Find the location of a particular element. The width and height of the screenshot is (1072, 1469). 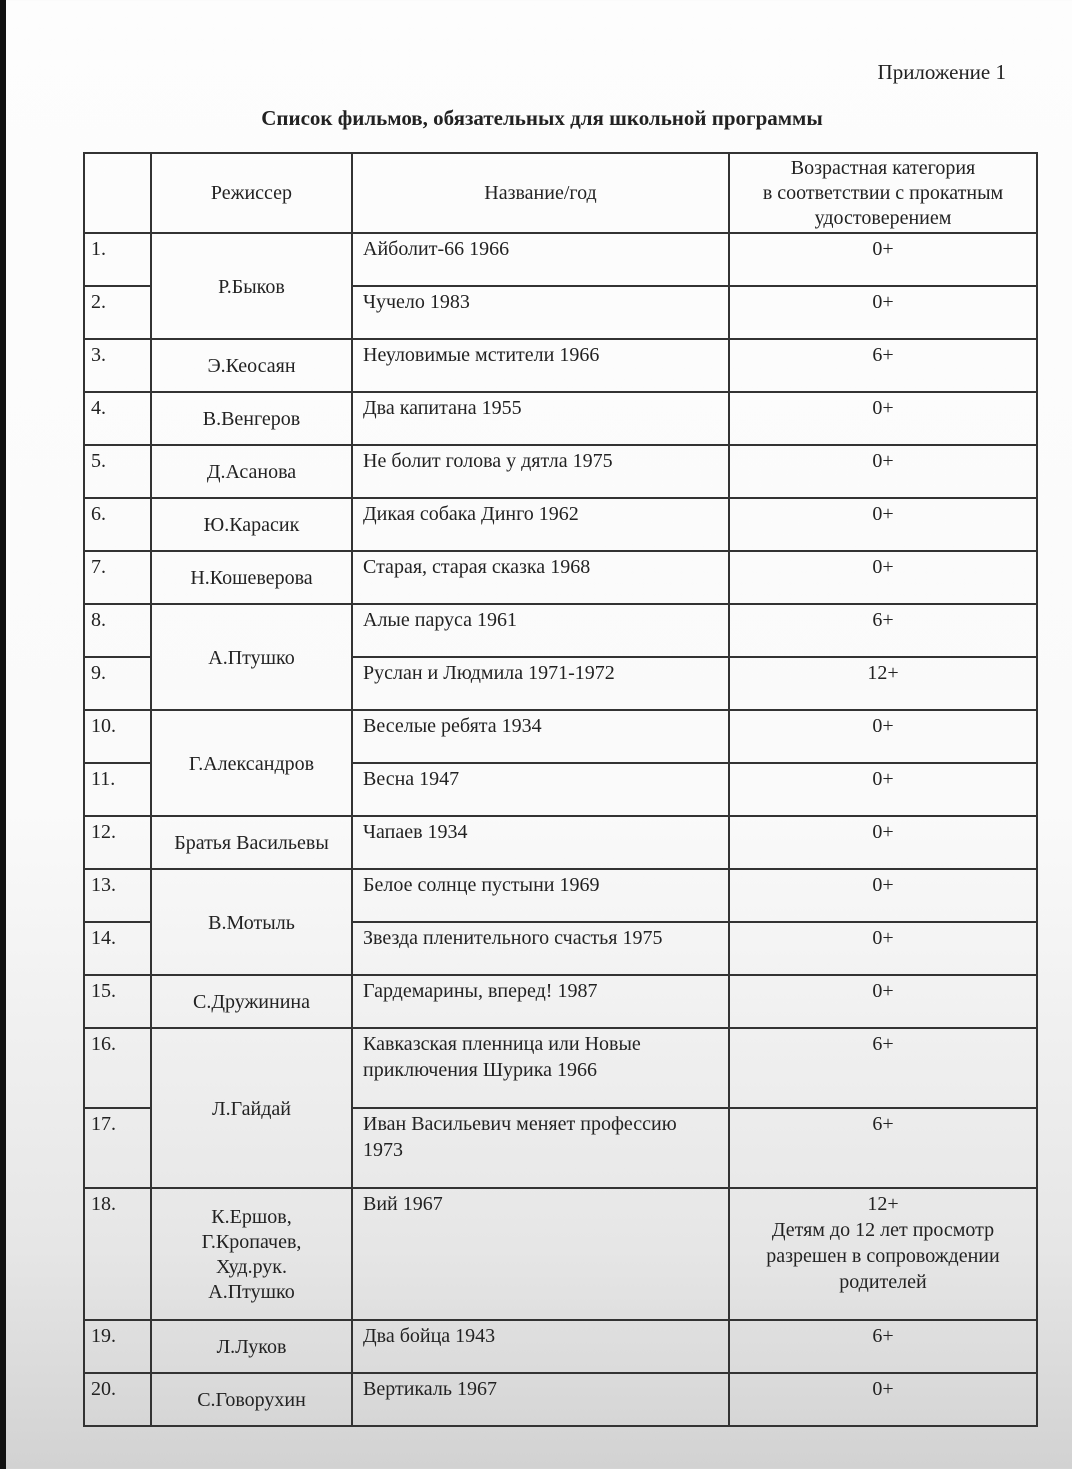

director: Д.Асанова is located at coordinates (251, 471).